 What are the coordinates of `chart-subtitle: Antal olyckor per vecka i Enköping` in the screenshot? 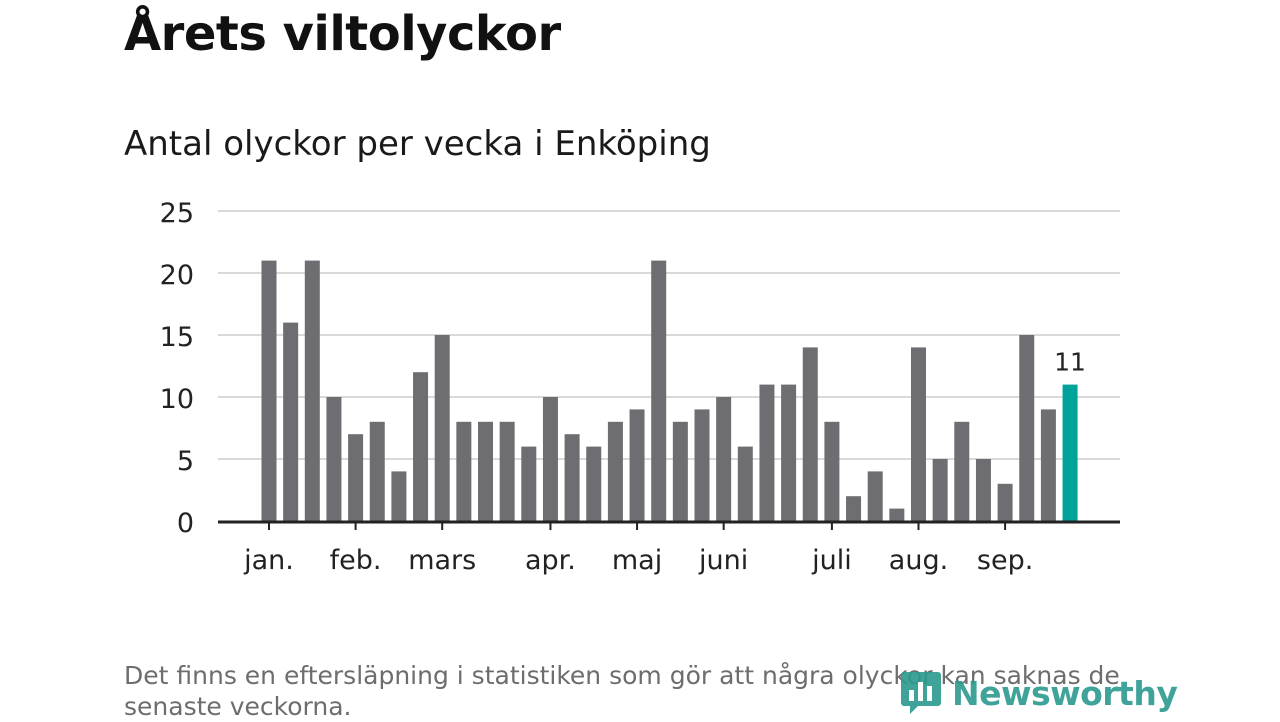 It's located at (417, 144).